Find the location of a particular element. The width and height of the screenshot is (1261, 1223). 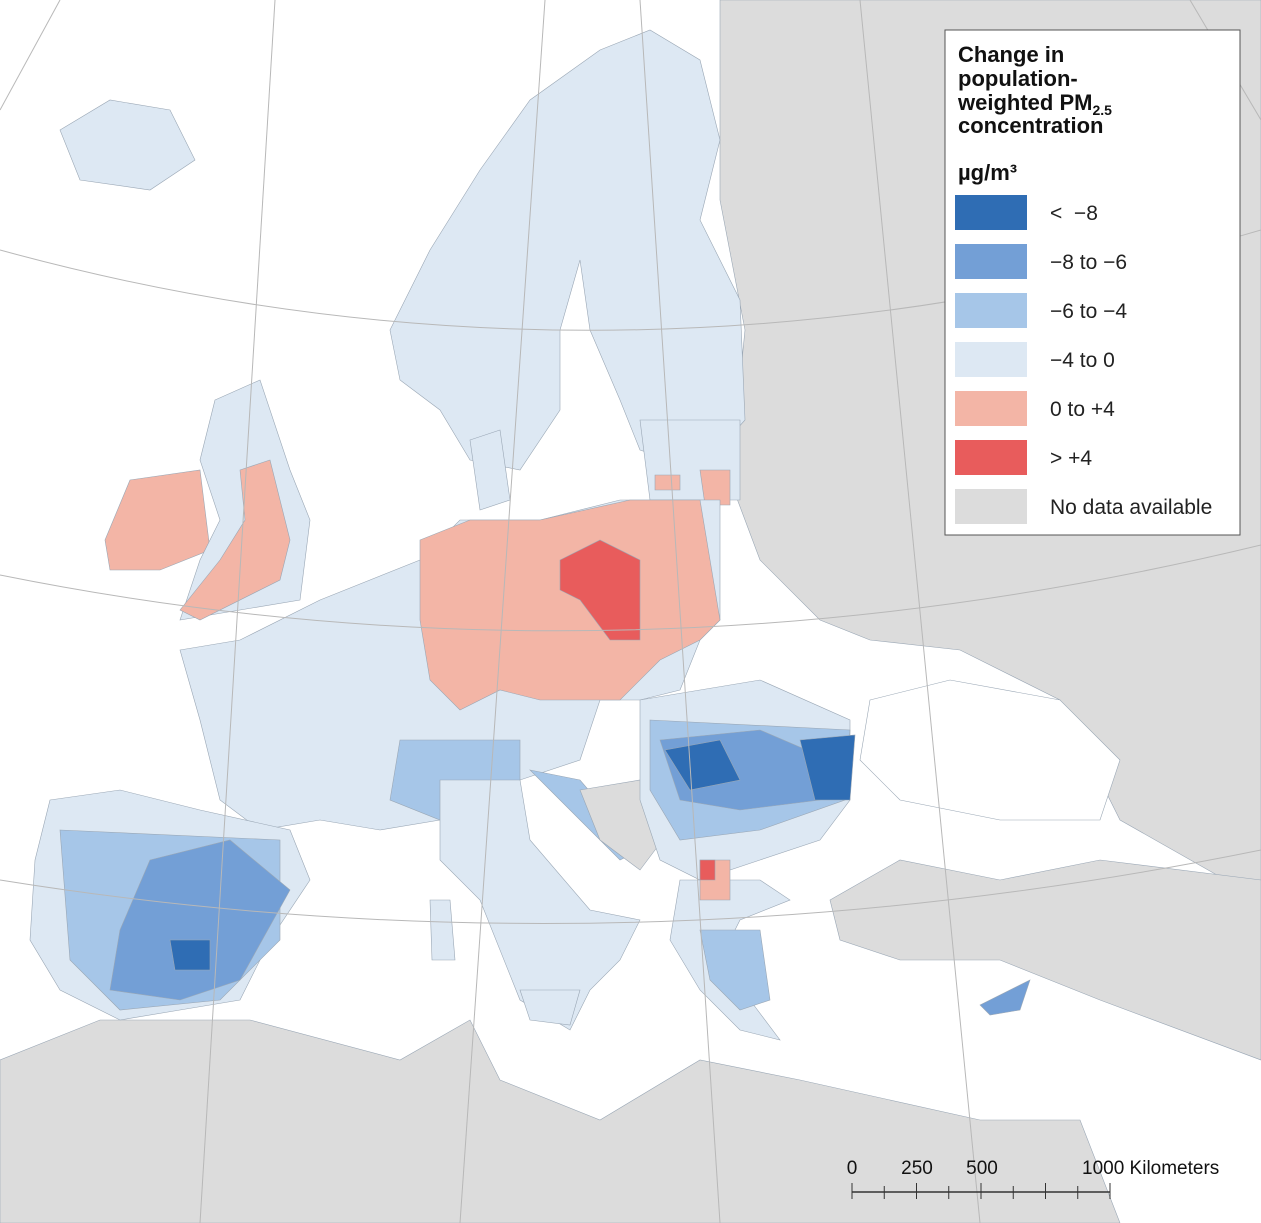

scale-label: 1000 Kilometers is located at coordinates (1150, 1168).